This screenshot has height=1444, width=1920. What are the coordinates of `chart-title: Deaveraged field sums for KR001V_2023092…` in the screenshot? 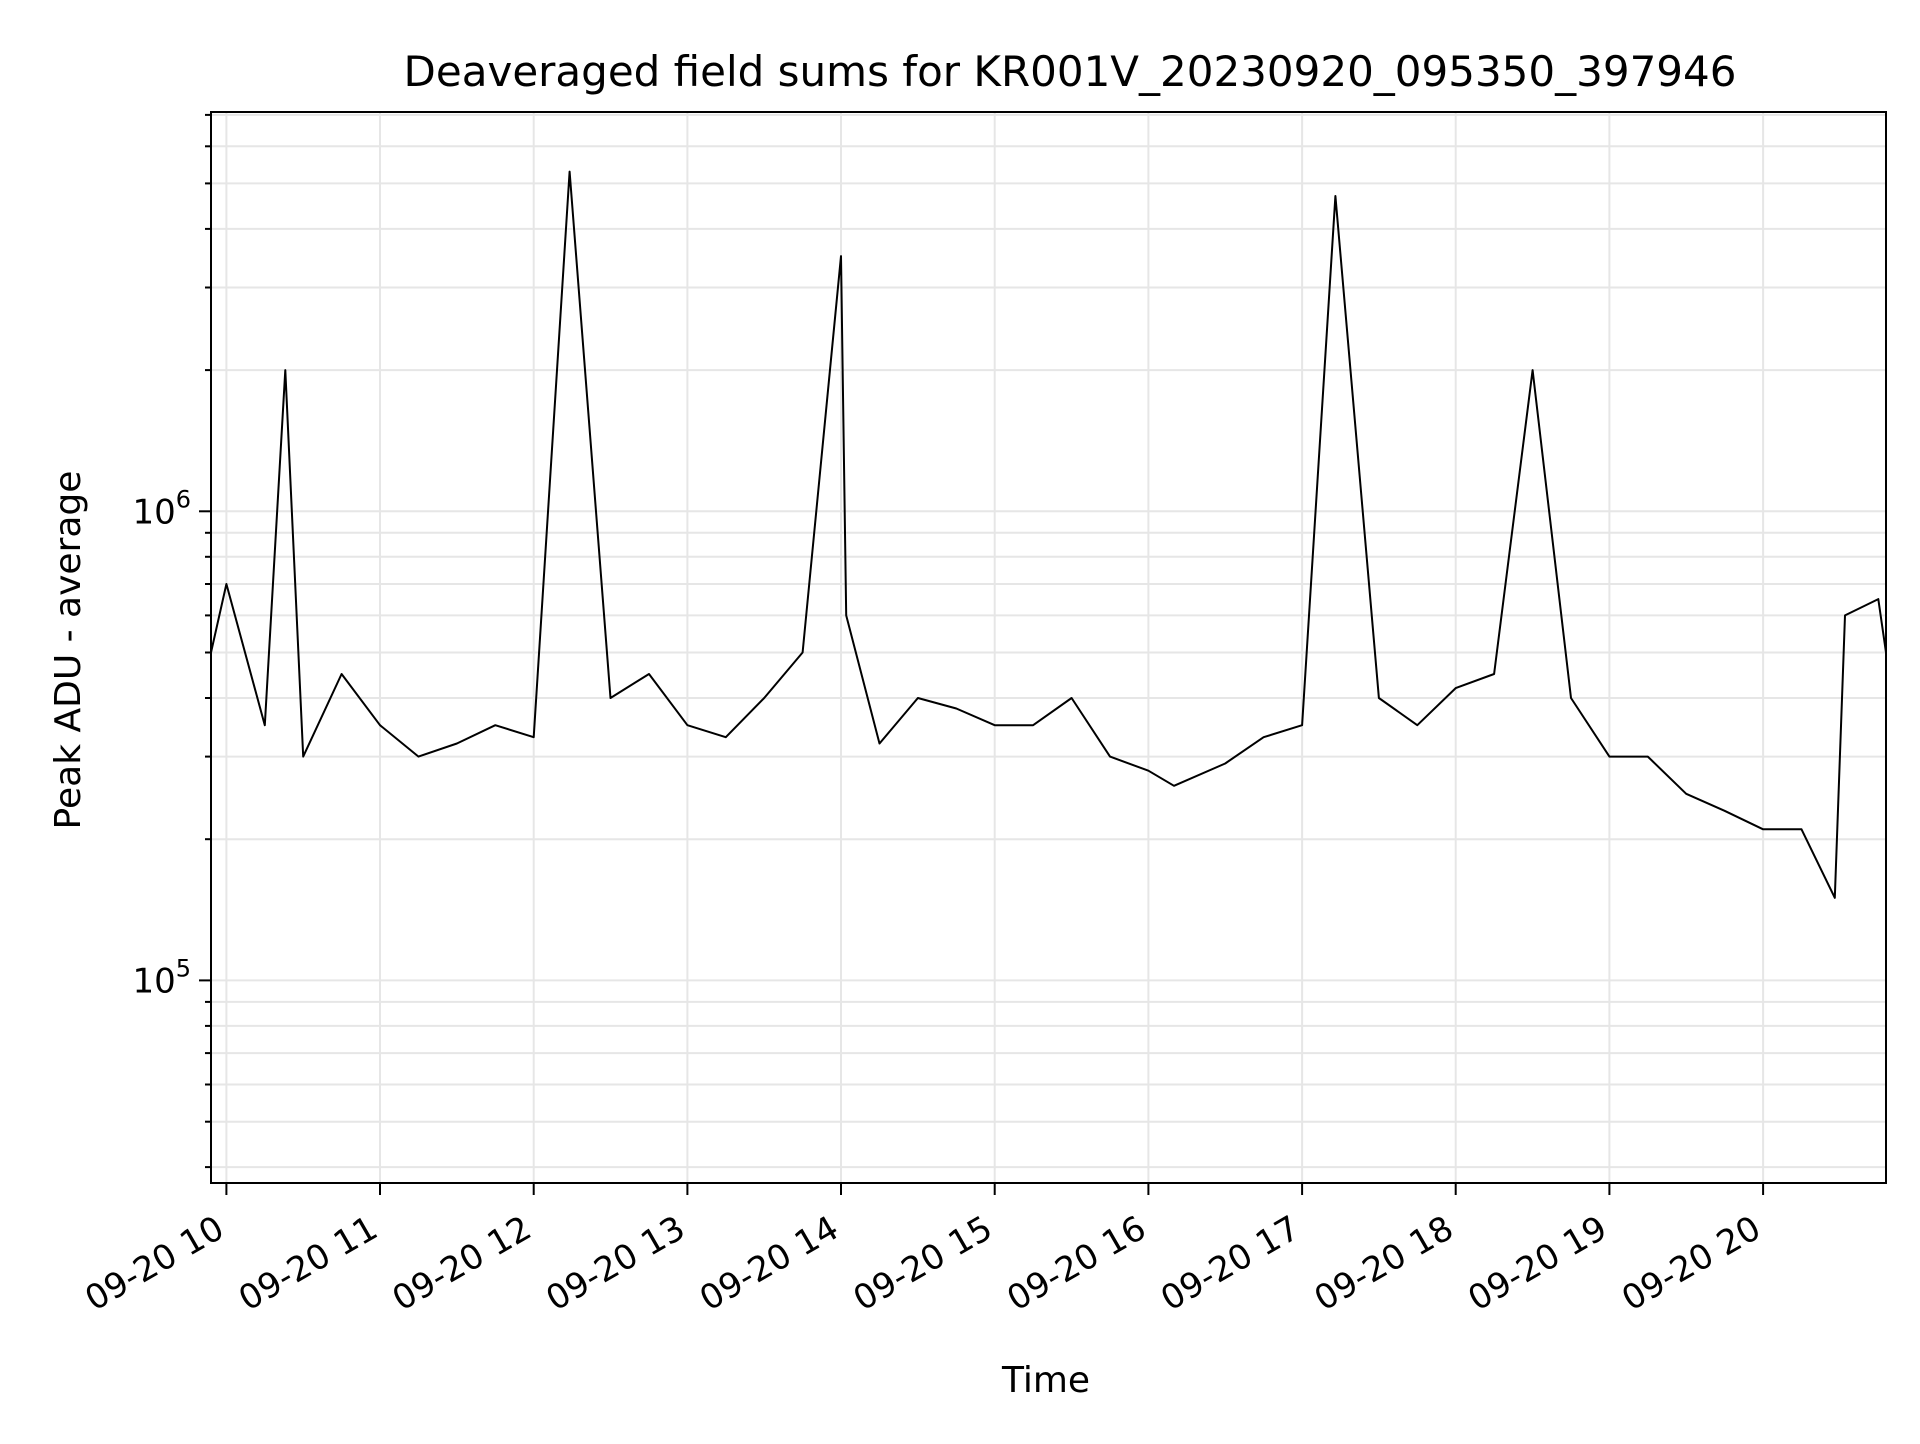 It's located at (1070, 71).